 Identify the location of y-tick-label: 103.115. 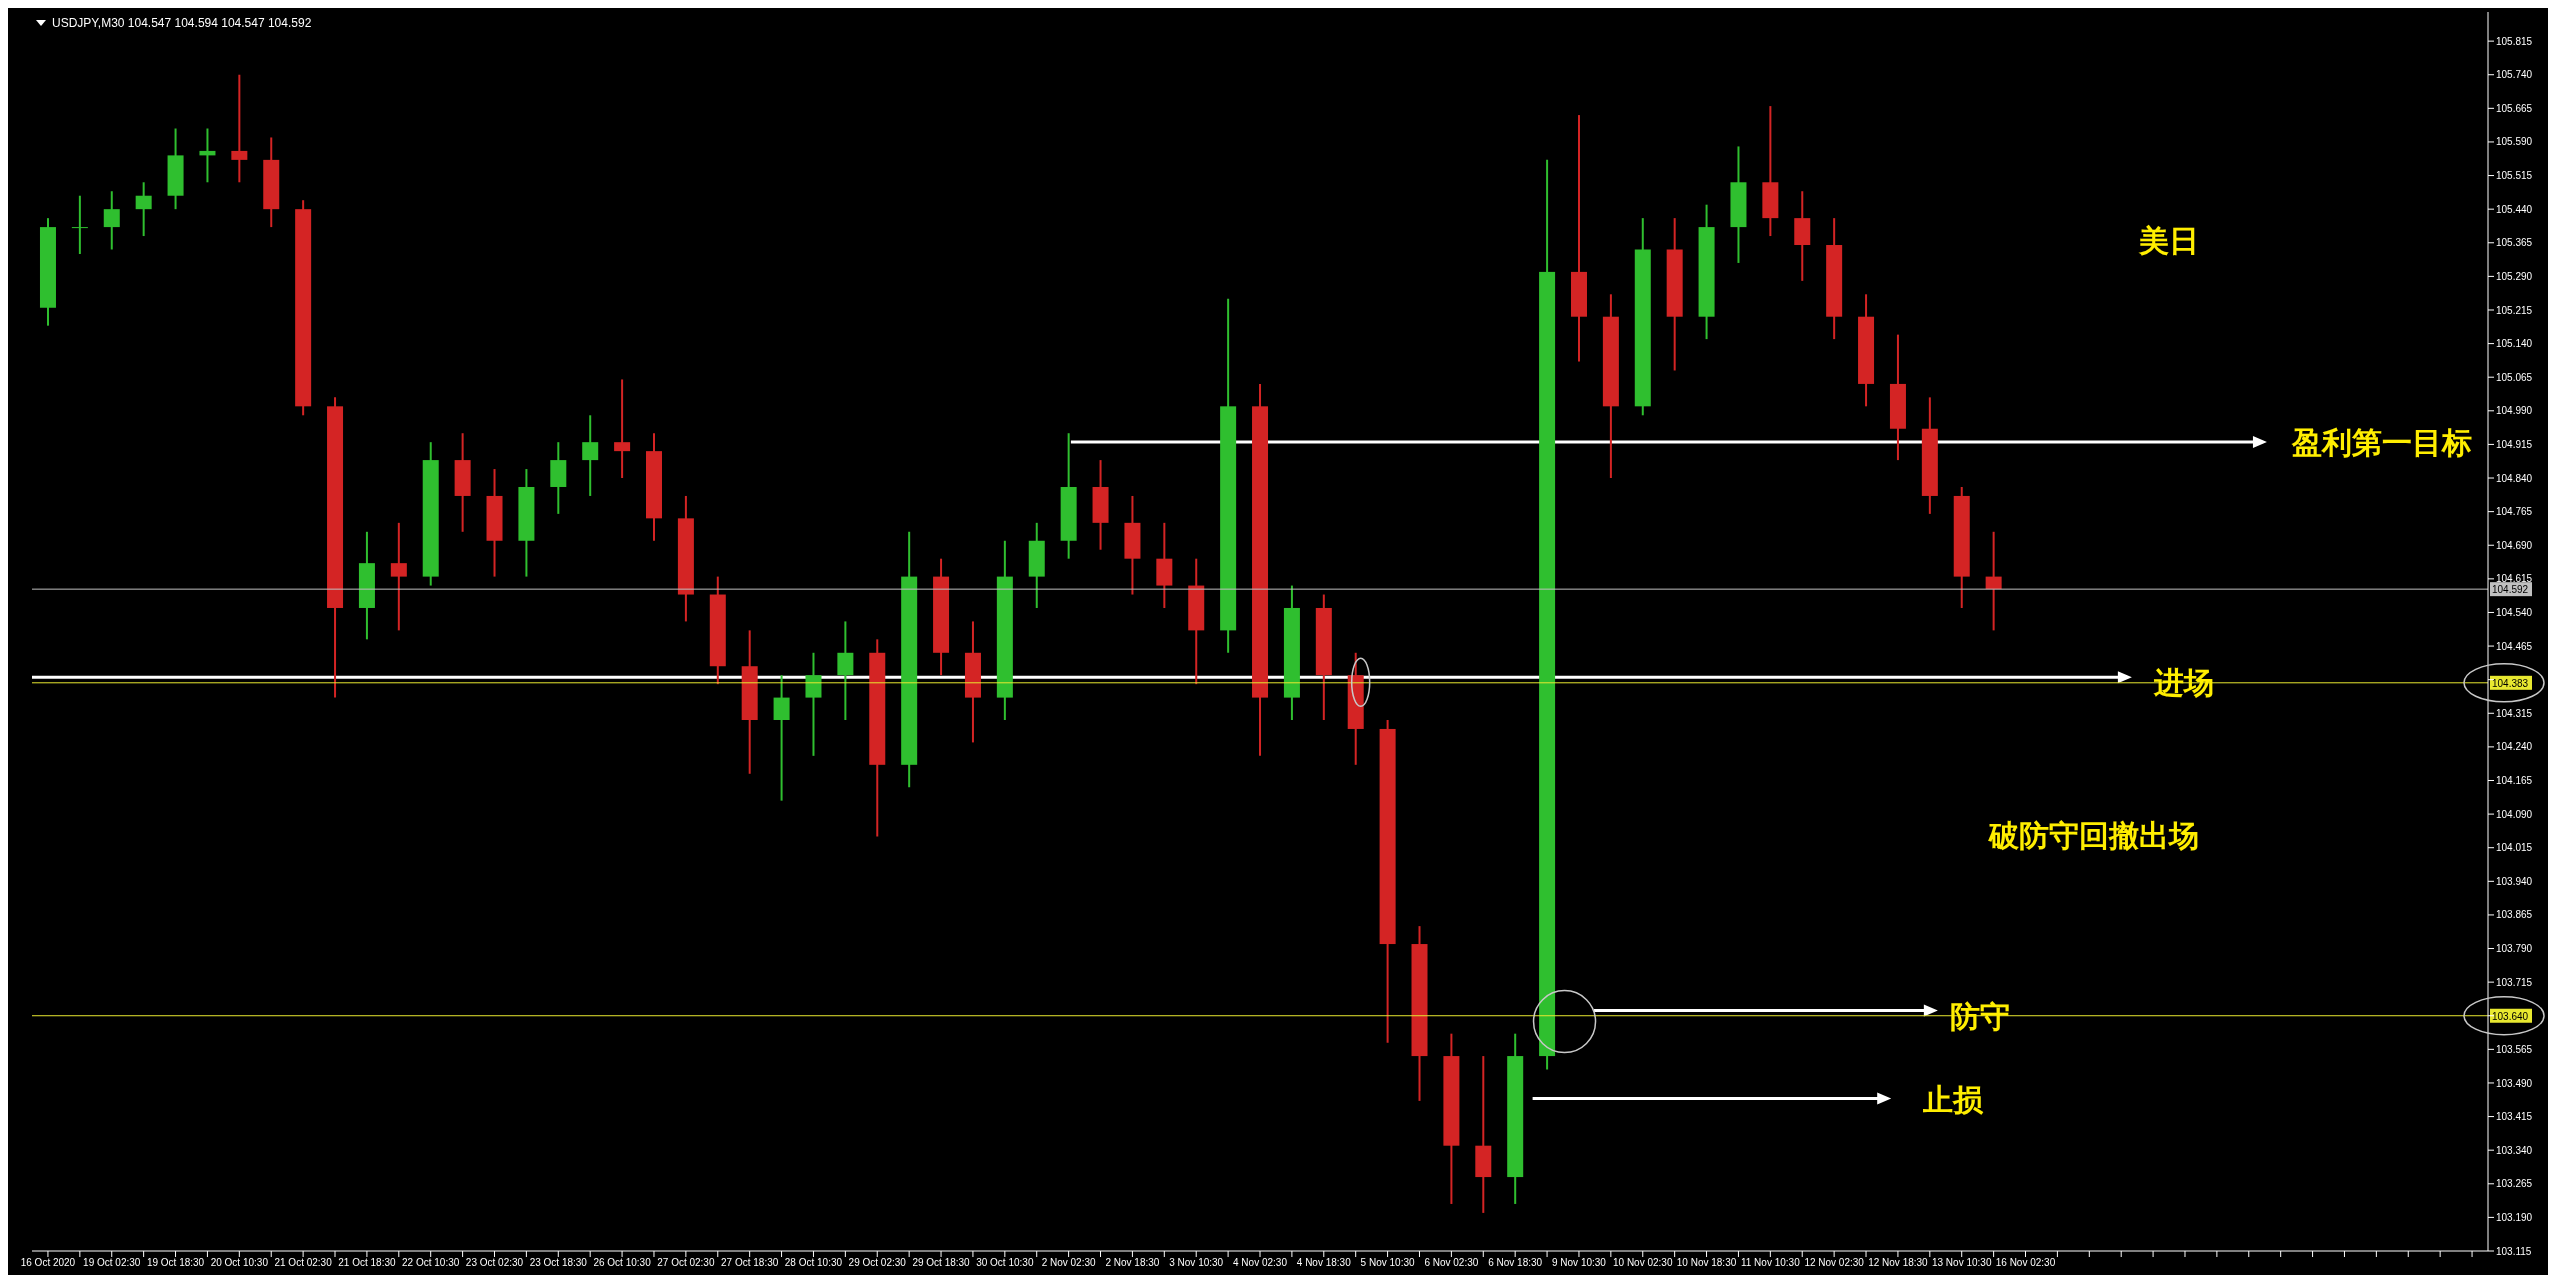
(2514, 1251).